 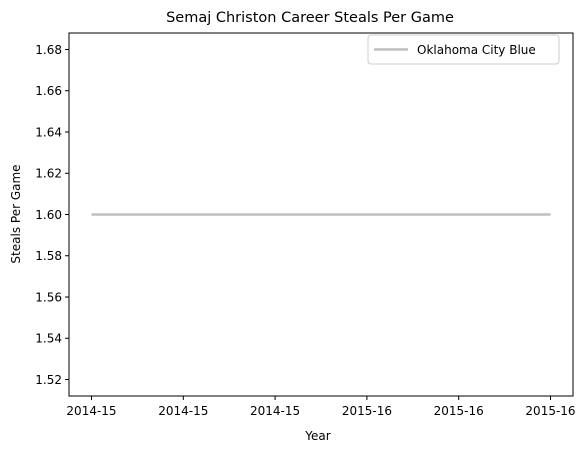 I want to click on y-axis-label: Steals Per Game, so click(x=16, y=213).